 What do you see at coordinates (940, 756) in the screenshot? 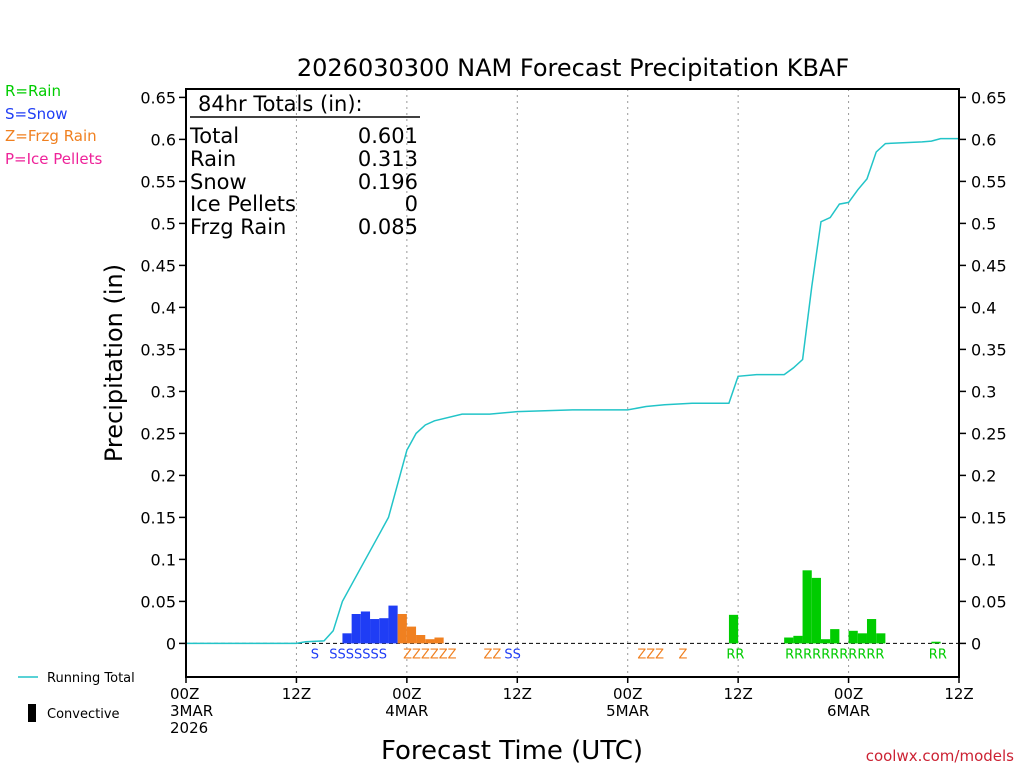
I see `credit-text: coolwx.com/models` at bounding box center [940, 756].